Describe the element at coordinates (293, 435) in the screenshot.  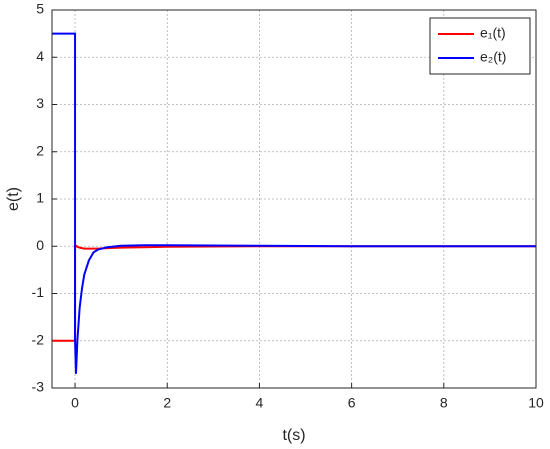
I see `x-axis-label: t(s)` at that location.